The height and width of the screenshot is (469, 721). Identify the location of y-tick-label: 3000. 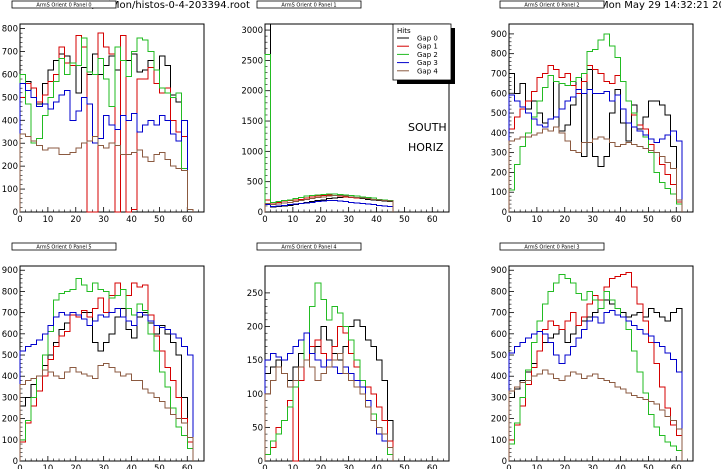
(252, 31).